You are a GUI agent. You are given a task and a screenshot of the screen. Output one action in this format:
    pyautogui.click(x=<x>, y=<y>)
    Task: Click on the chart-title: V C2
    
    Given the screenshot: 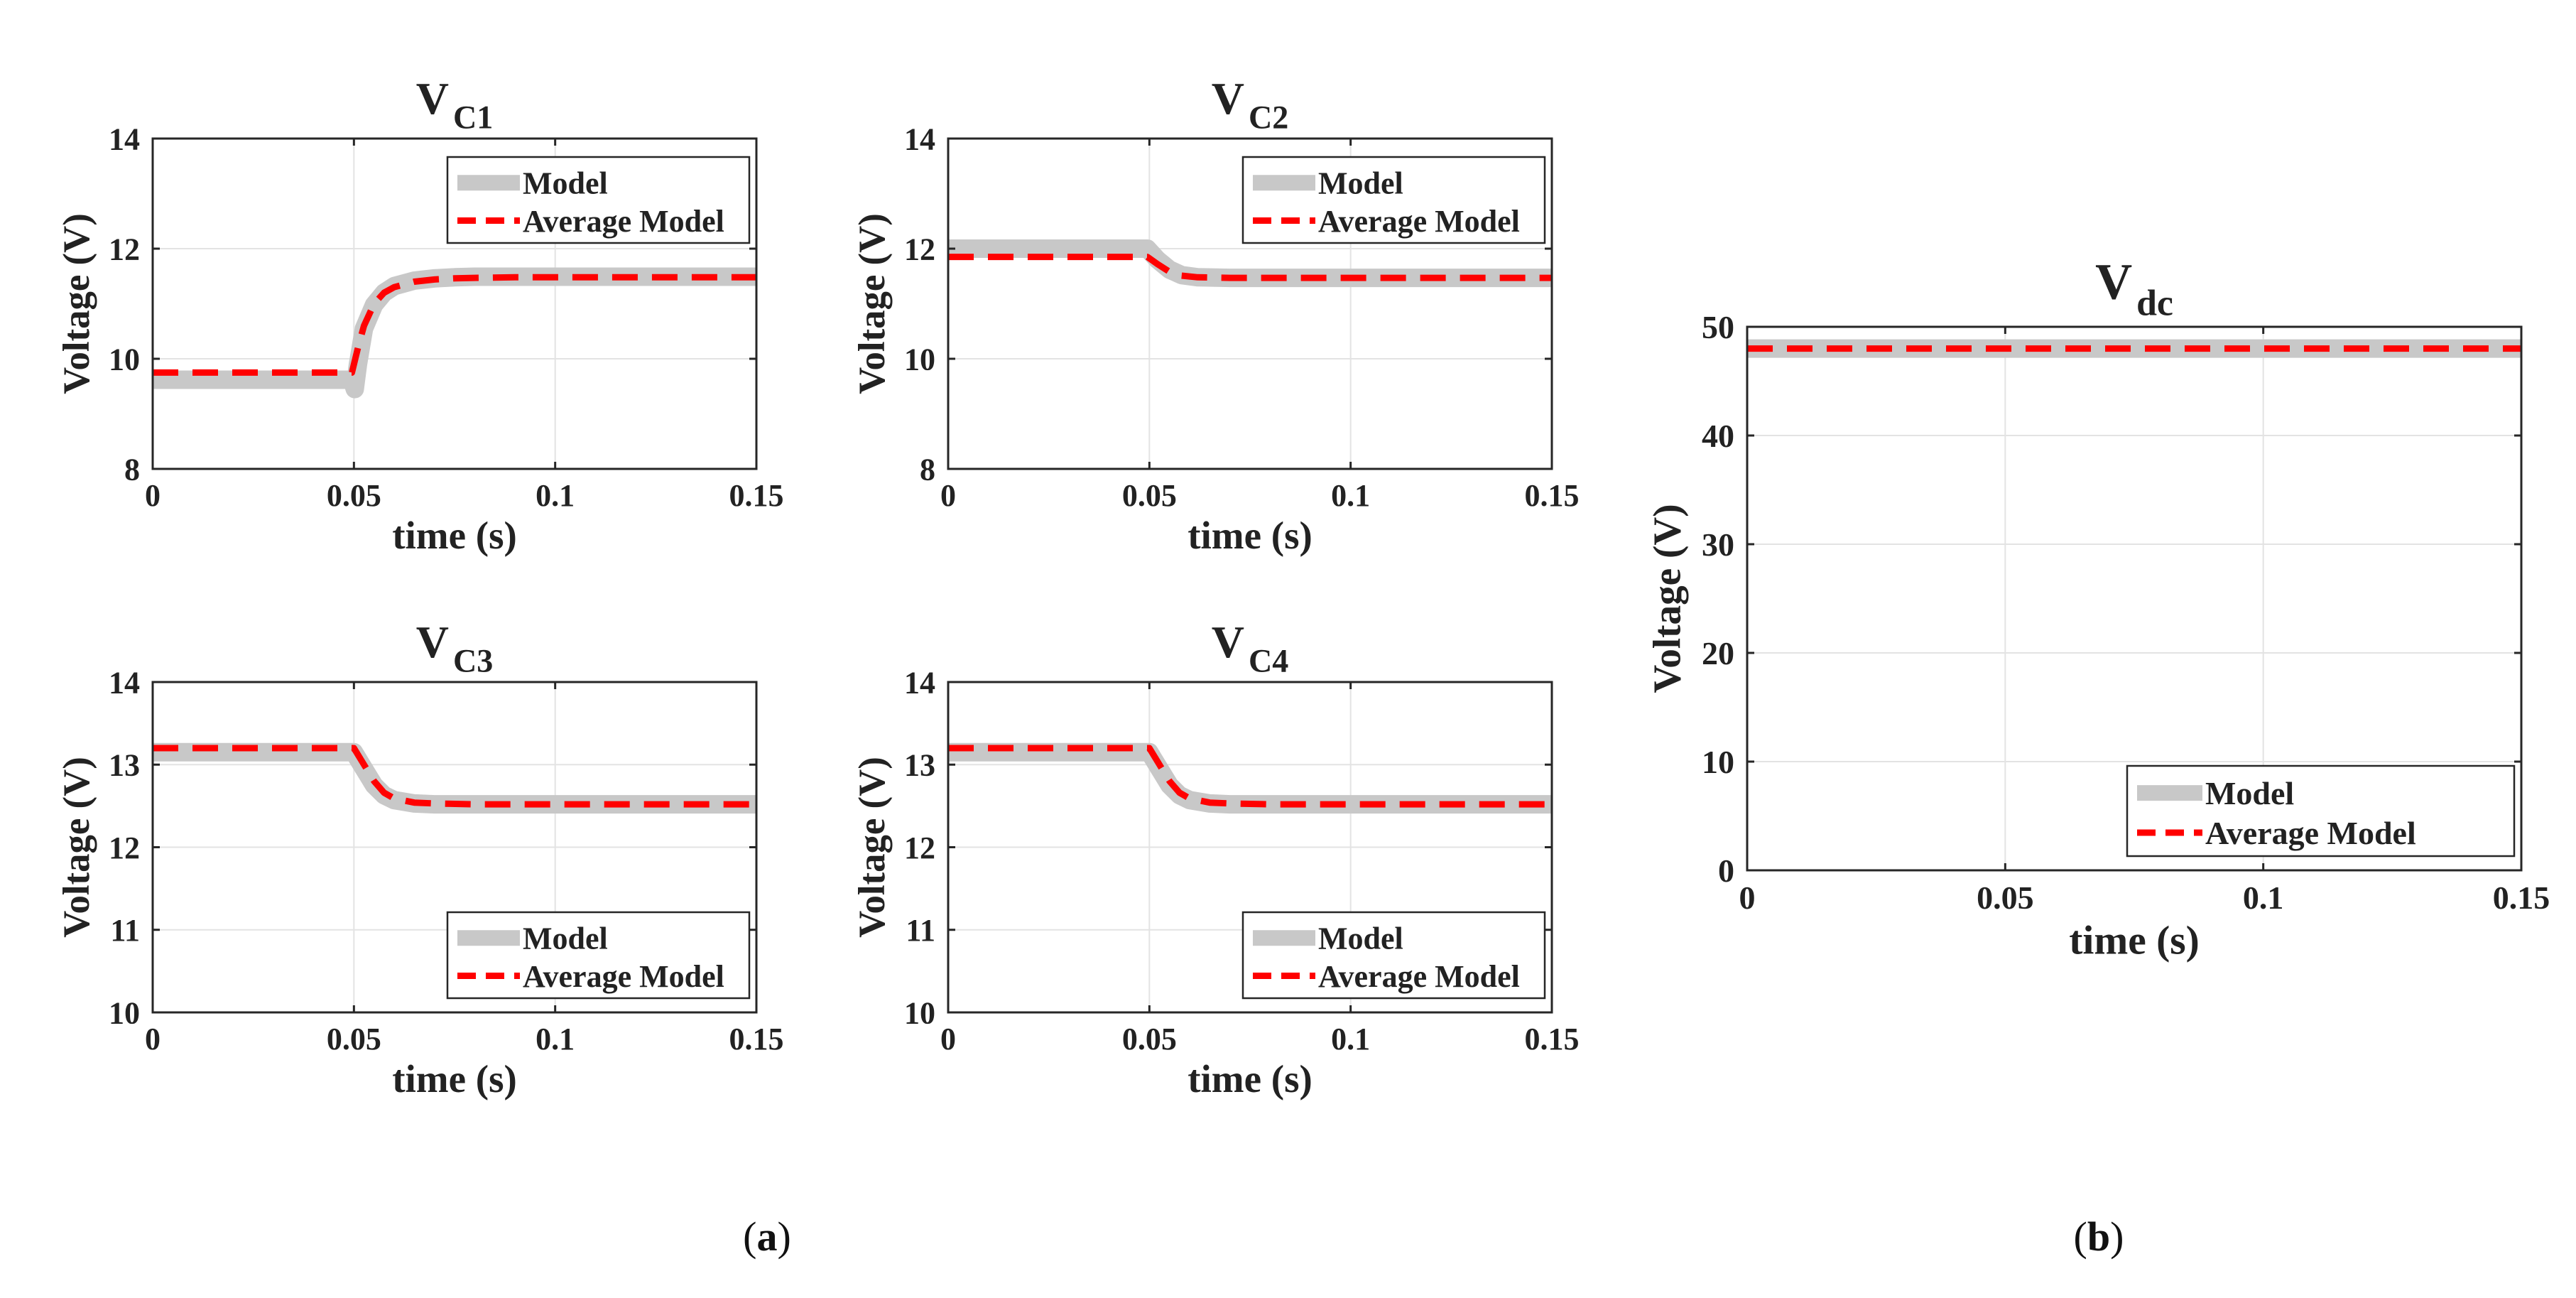 What is the action you would take?
    pyautogui.click(x=1251, y=104)
    